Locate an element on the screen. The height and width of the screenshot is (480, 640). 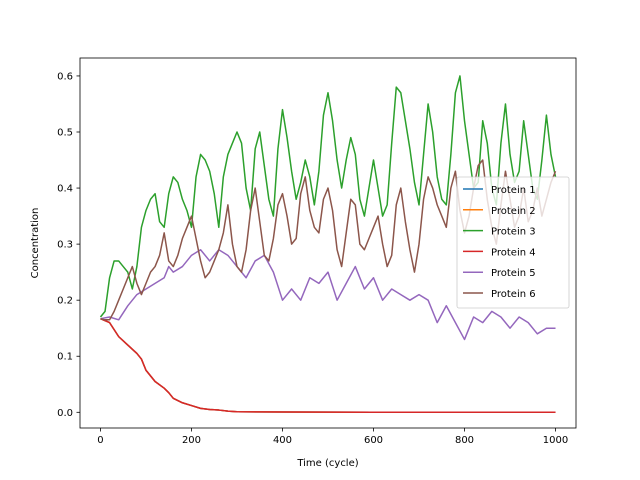
x-tick-label: 800 is located at coordinates (464, 440).